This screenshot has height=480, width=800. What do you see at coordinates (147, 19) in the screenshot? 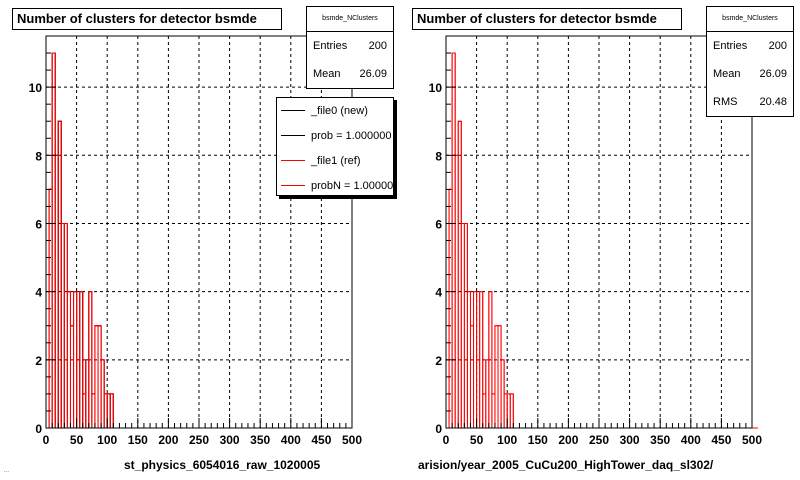
I see `left-plot-title: Number of clusters for detector bsmde` at bounding box center [147, 19].